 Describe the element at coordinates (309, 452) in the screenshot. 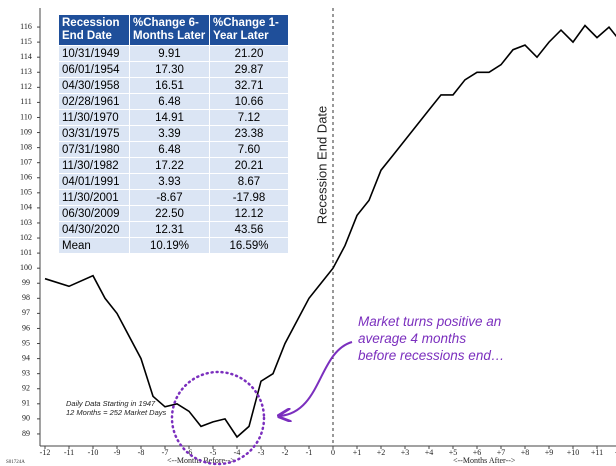

I see `x-tick-label: -1` at that location.